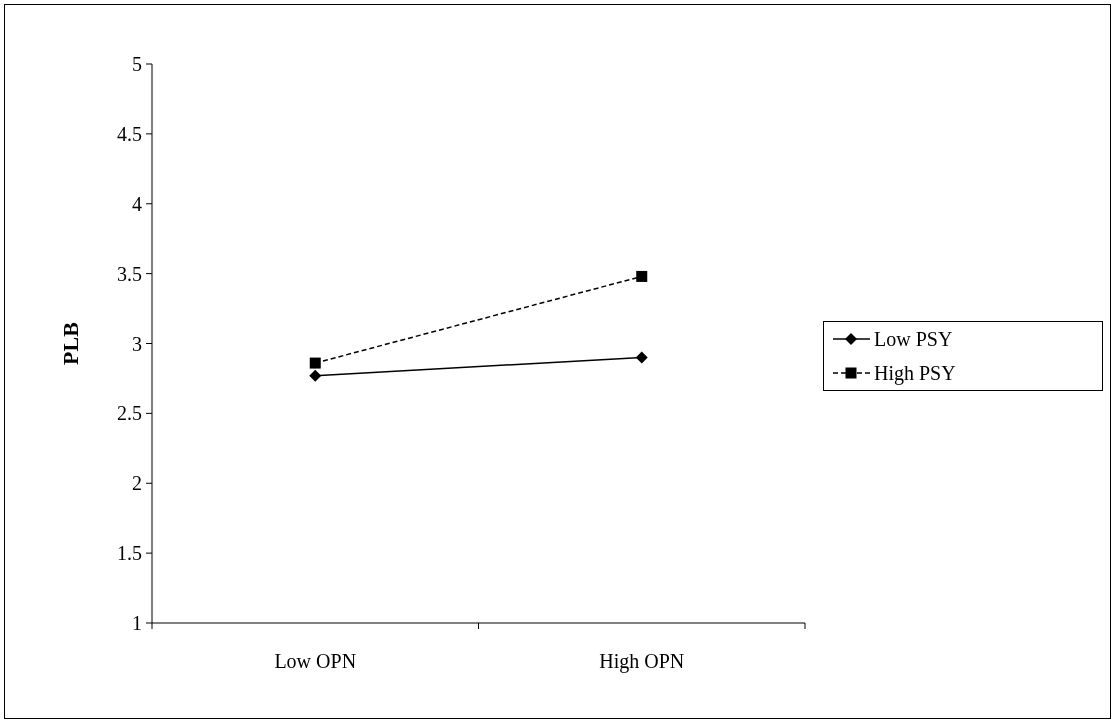 This screenshot has height=723, width=1115. I want to click on legend-label: High PSY, so click(915, 373).